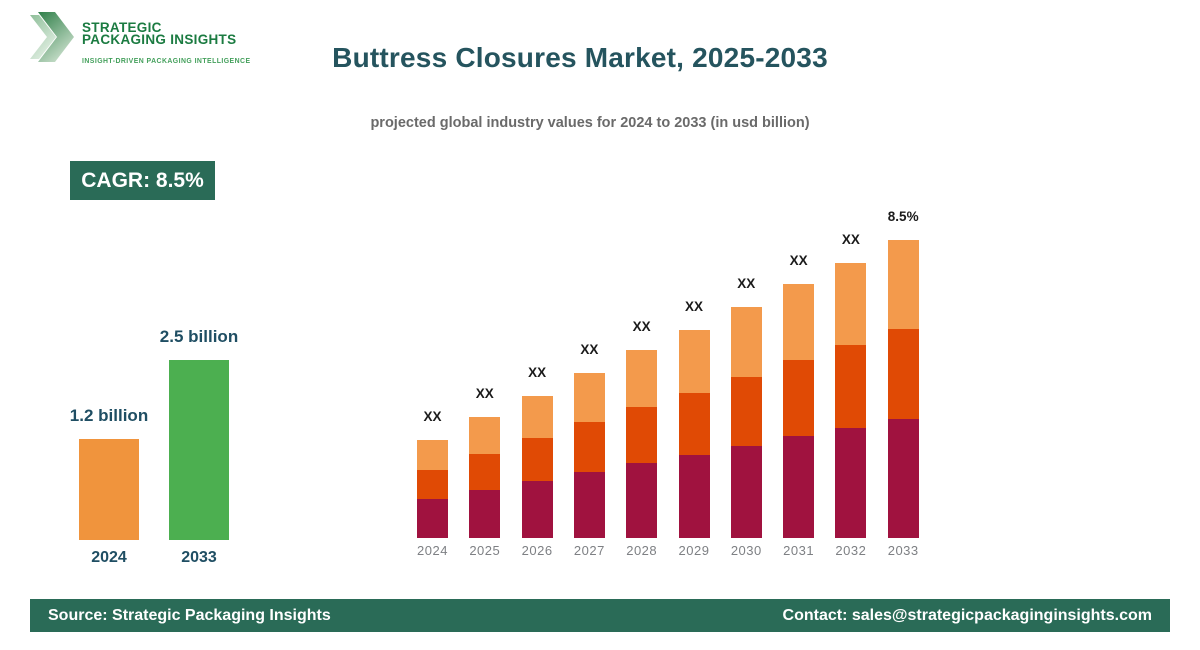 The image size is (1200, 650). I want to click on stacked-bar-2026-middle-segment, so click(537, 459).